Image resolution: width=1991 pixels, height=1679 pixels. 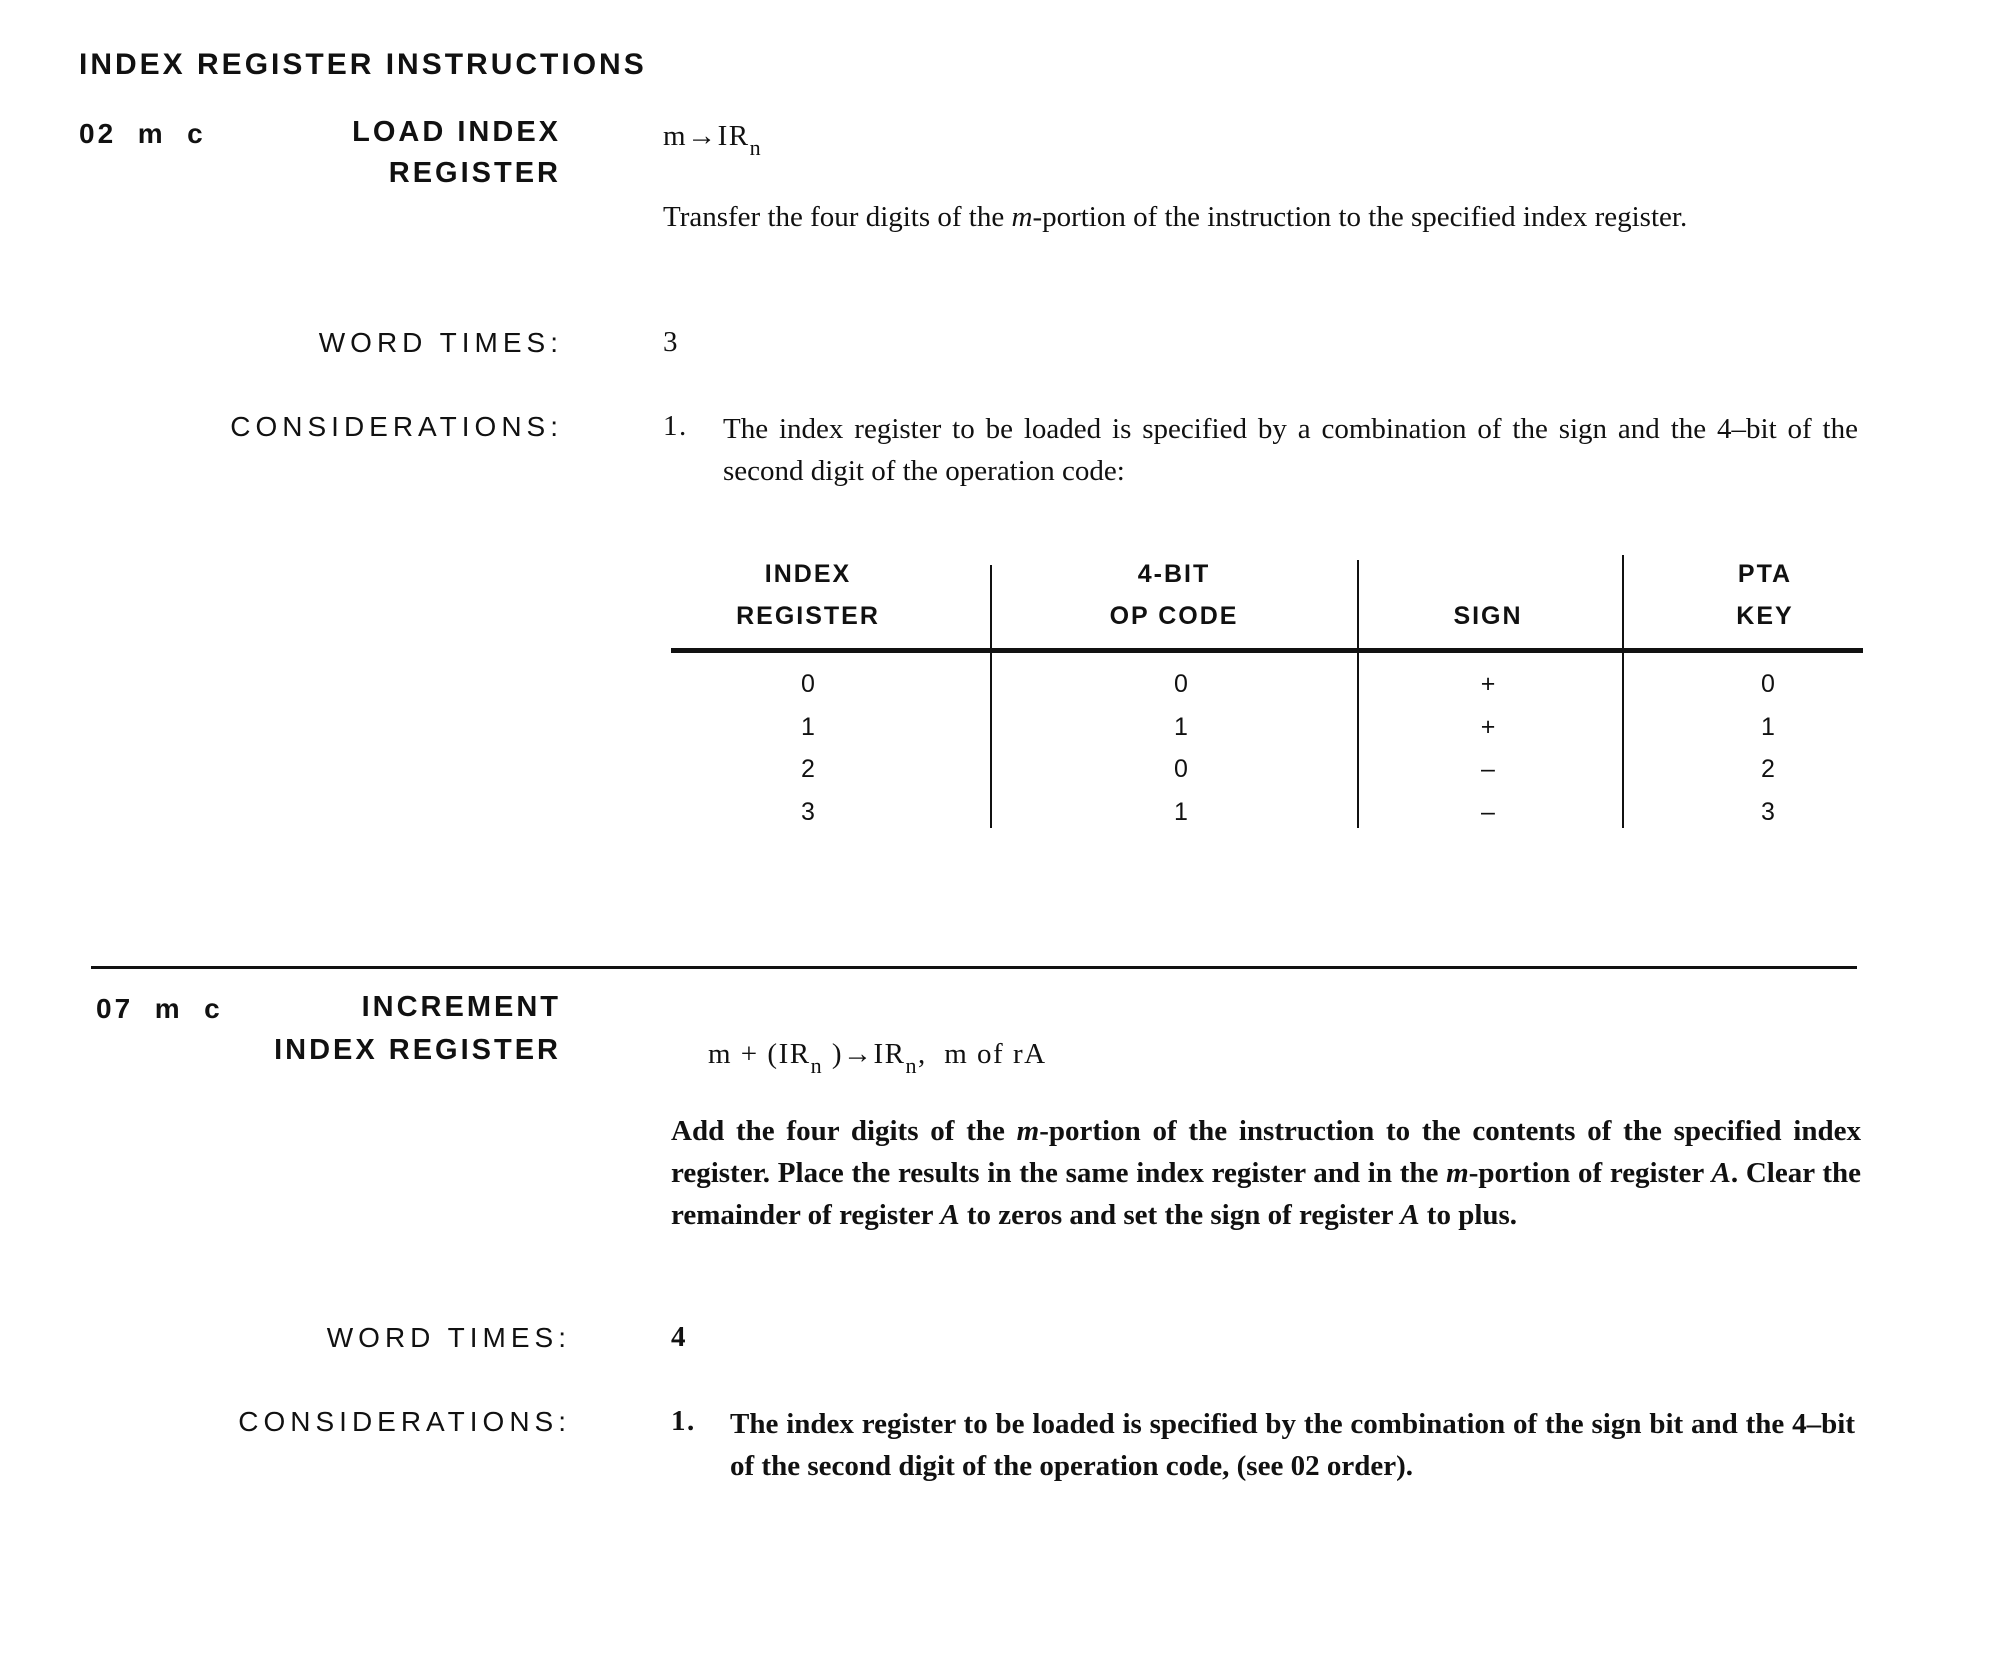 What do you see at coordinates (974, 967) in the screenshot?
I see `section-divider` at bounding box center [974, 967].